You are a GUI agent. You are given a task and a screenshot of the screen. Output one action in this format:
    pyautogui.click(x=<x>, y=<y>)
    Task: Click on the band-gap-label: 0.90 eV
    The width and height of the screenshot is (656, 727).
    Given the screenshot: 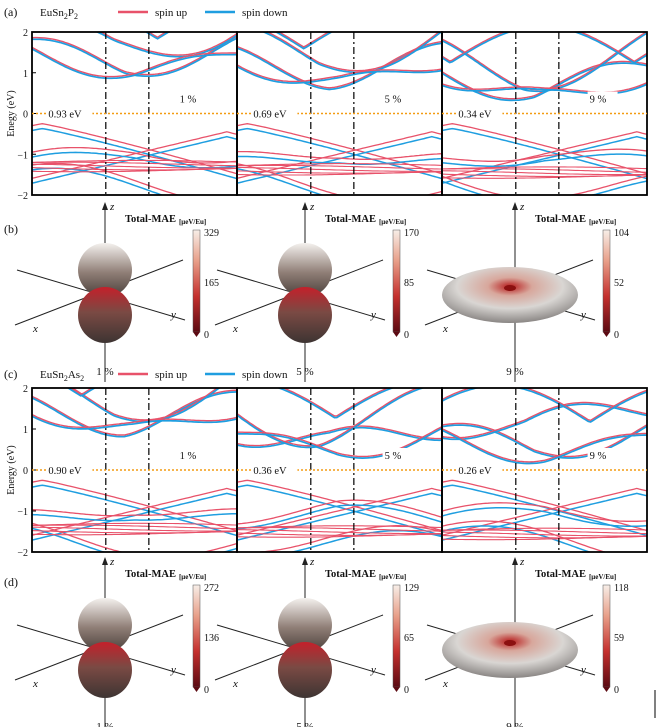 What is the action you would take?
    pyautogui.click(x=65, y=471)
    